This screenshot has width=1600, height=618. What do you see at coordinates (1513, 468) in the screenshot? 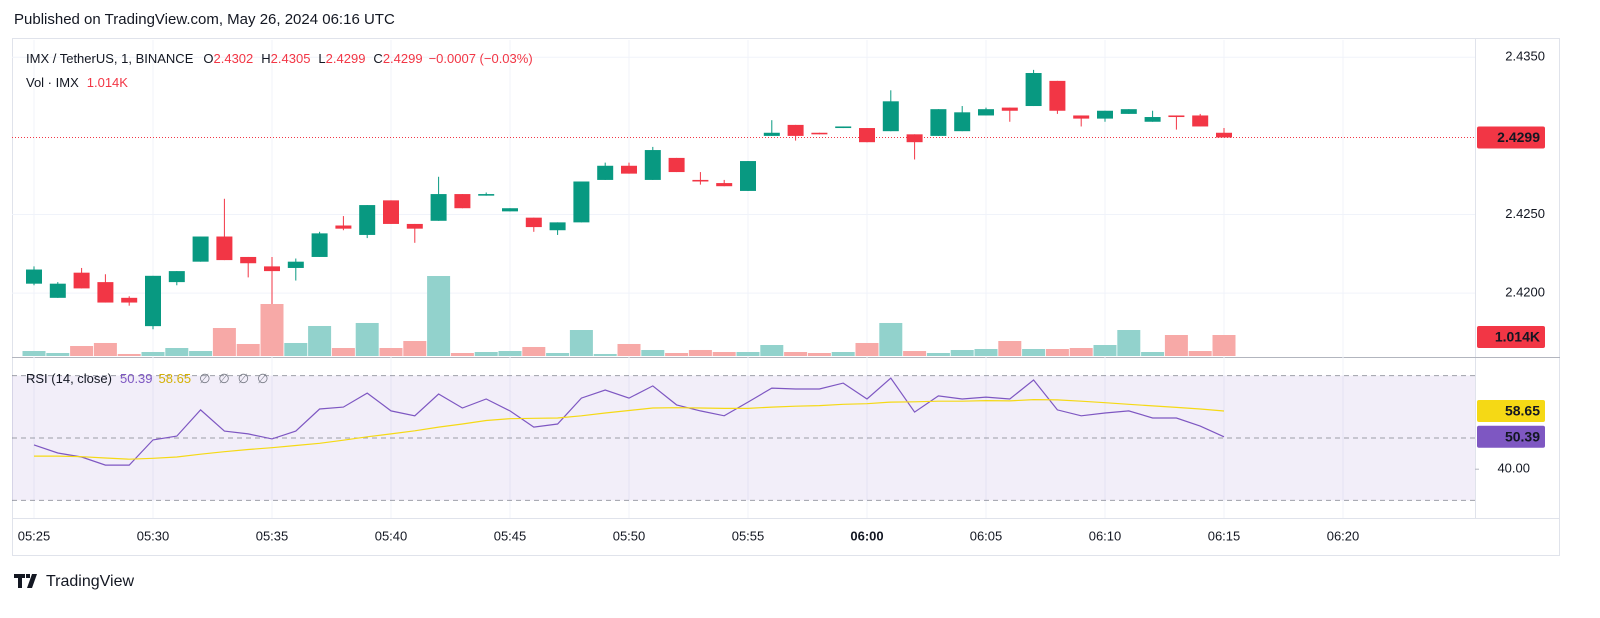
I see `y-tick-label: 40.00` at bounding box center [1513, 468].